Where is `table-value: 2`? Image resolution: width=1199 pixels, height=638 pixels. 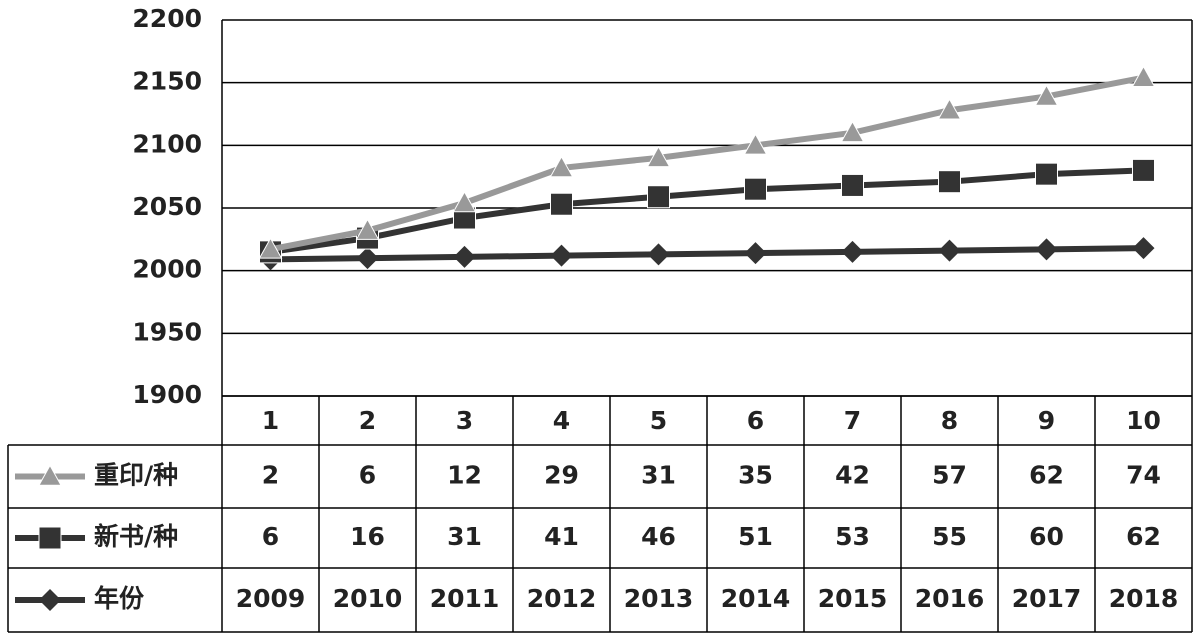
table-value: 2 is located at coordinates (270, 475).